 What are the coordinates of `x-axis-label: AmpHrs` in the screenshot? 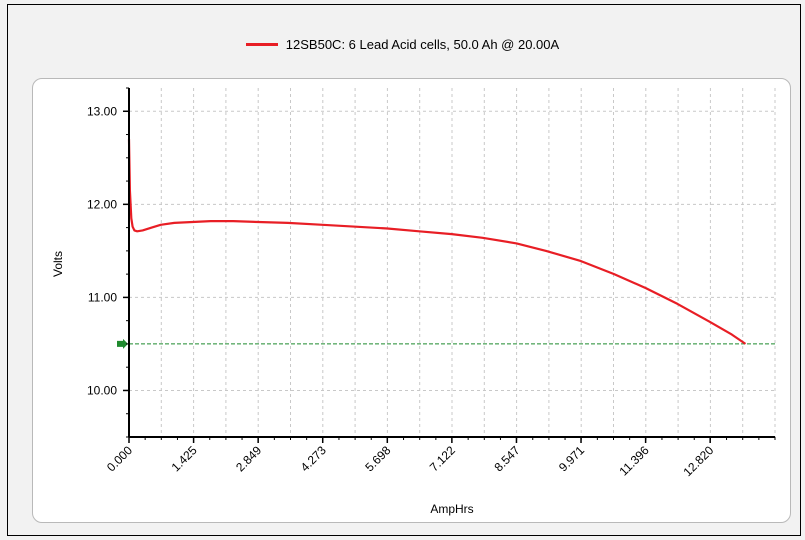 It's located at (451, 509).